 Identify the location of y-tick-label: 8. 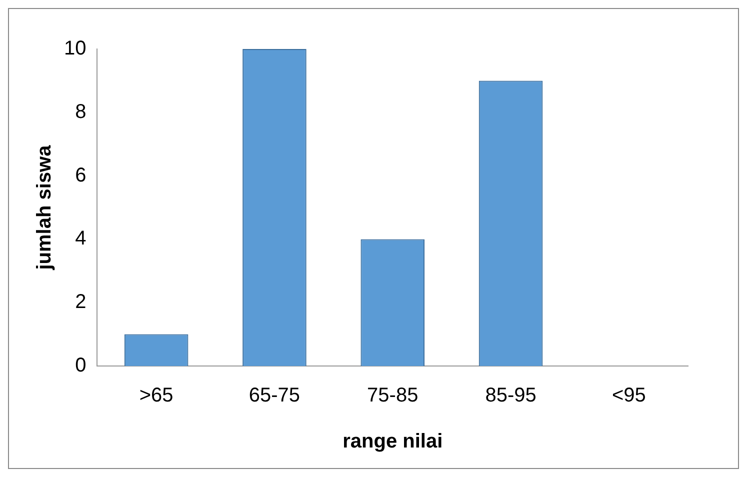
(80, 111).